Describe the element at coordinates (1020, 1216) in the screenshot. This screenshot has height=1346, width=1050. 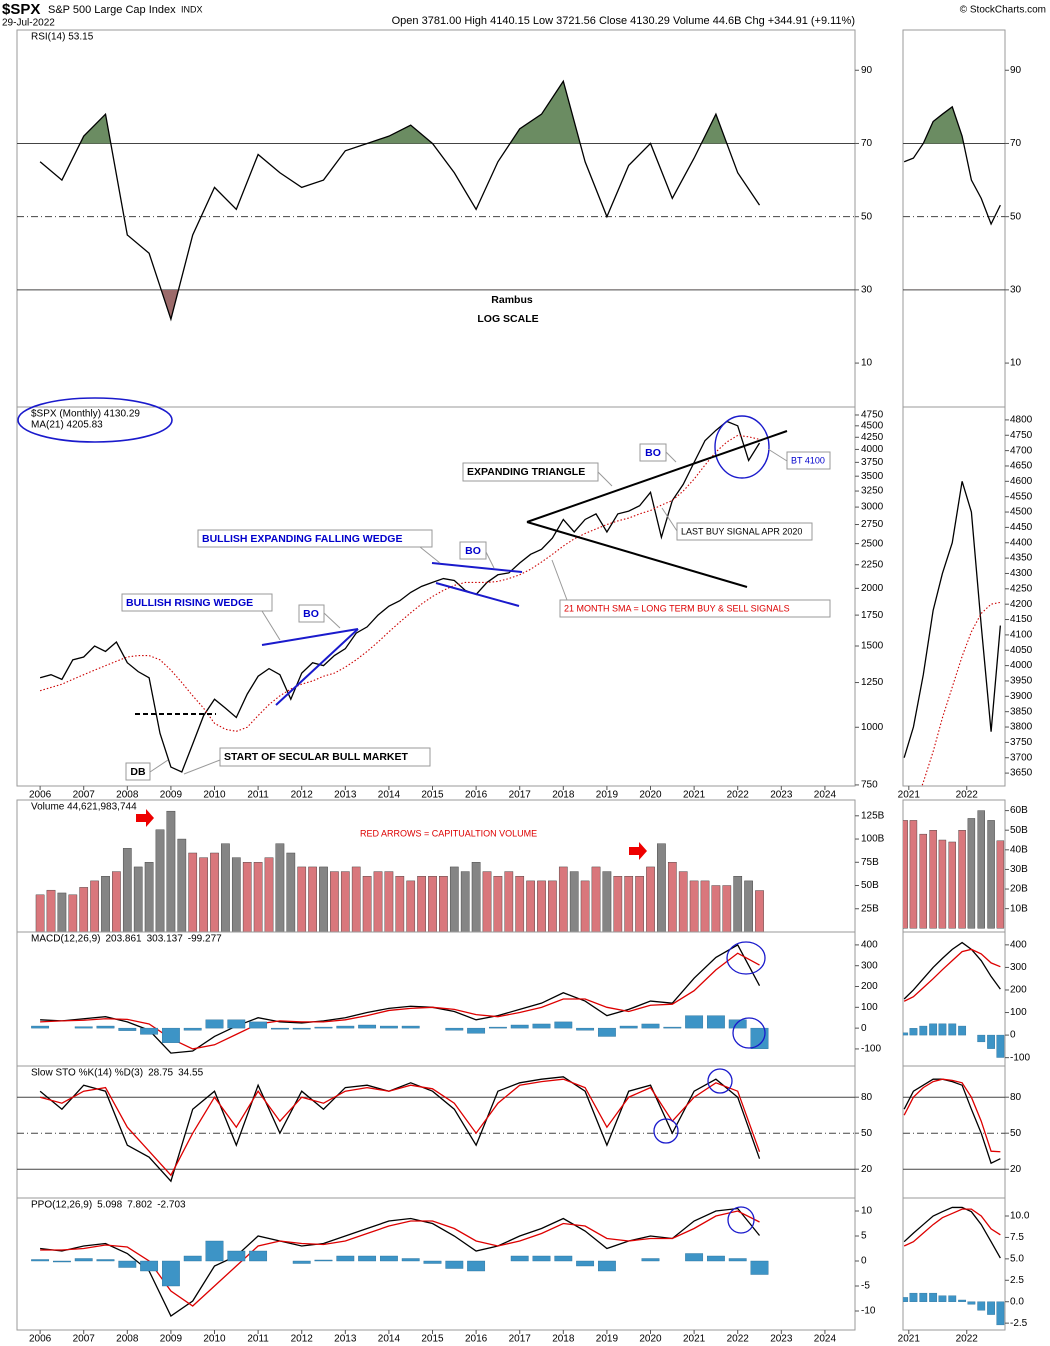
I see `y-tick-label: 10.0` at that location.